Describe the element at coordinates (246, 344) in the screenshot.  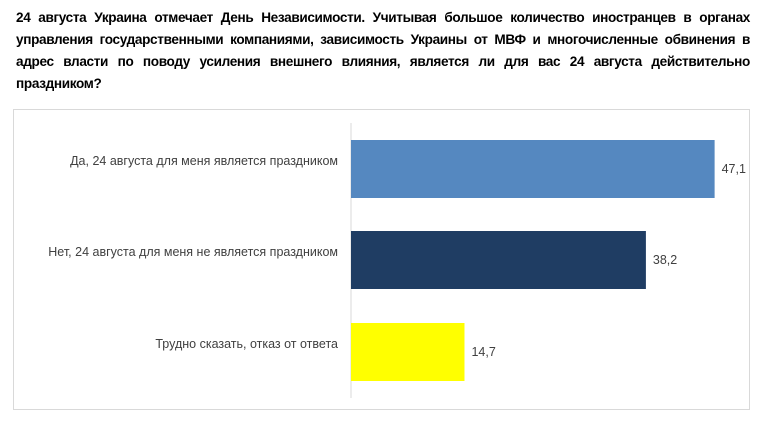
I see `category-label: Трудно сказать, отказ от ответа` at that location.